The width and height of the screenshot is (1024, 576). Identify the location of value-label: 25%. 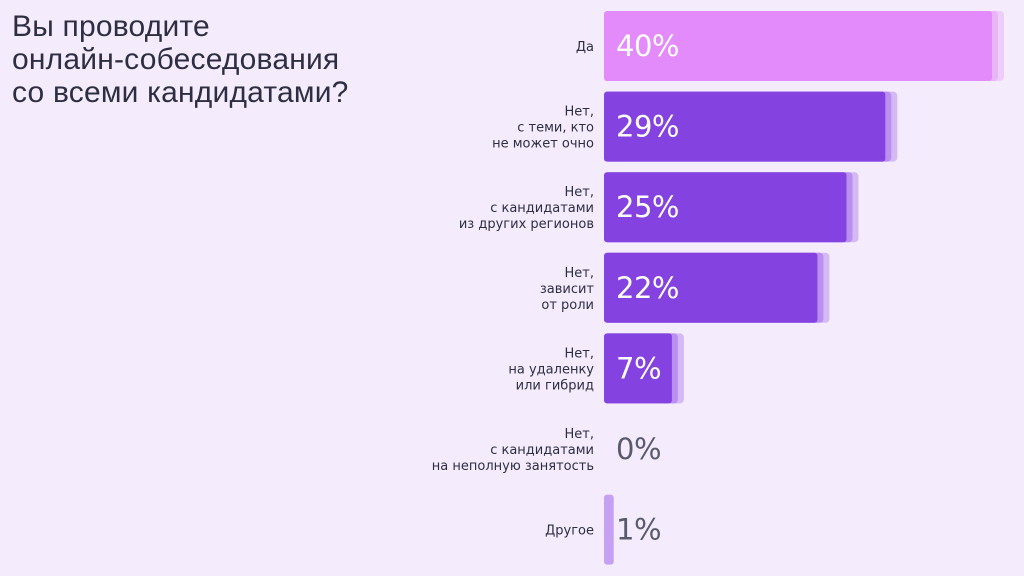
(647, 207).